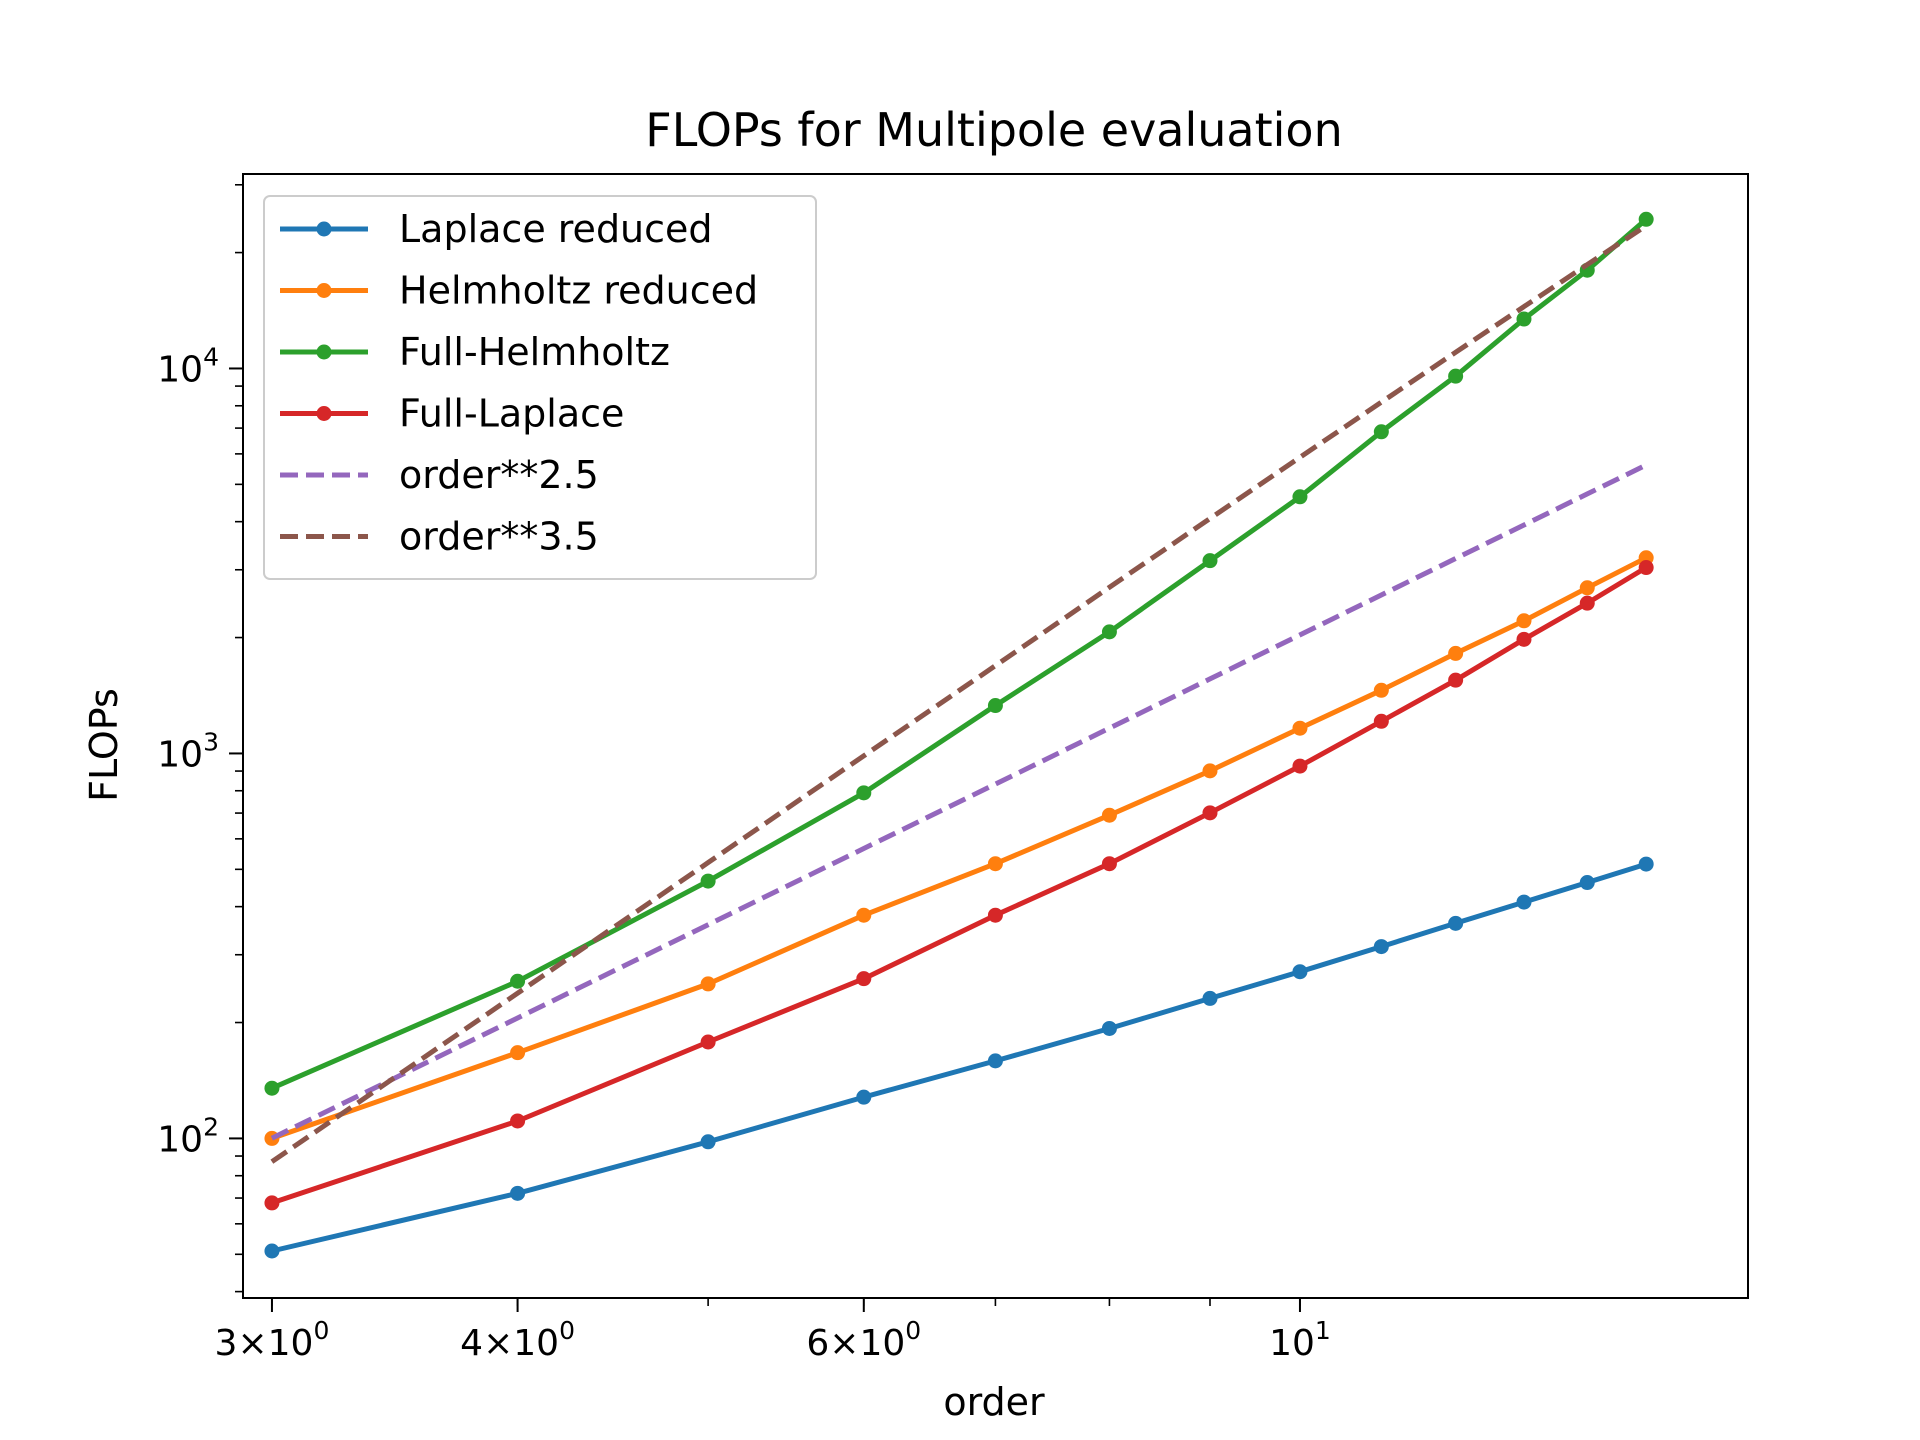 The image size is (1920, 1440). What do you see at coordinates (272, 1340) in the screenshot?
I see `x-tick-label: 3×100` at bounding box center [272, 1340].